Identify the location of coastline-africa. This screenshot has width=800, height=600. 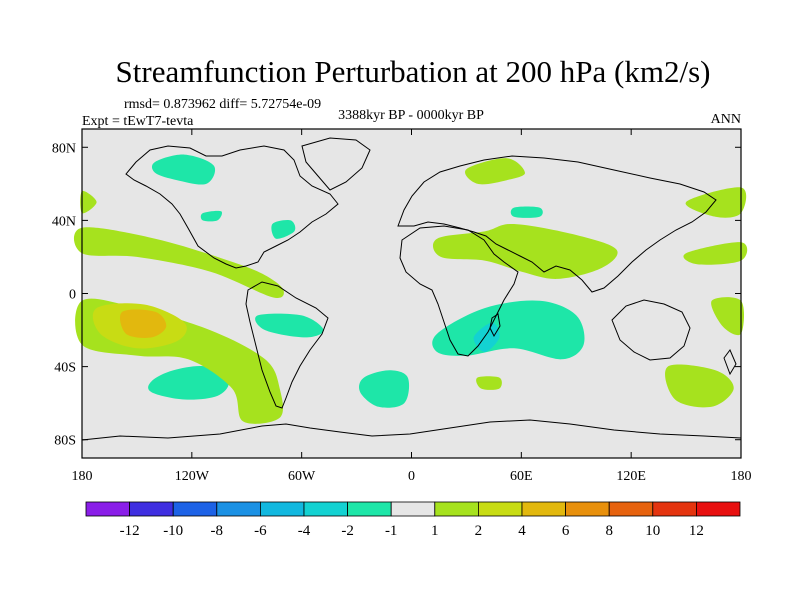
(459, 291).